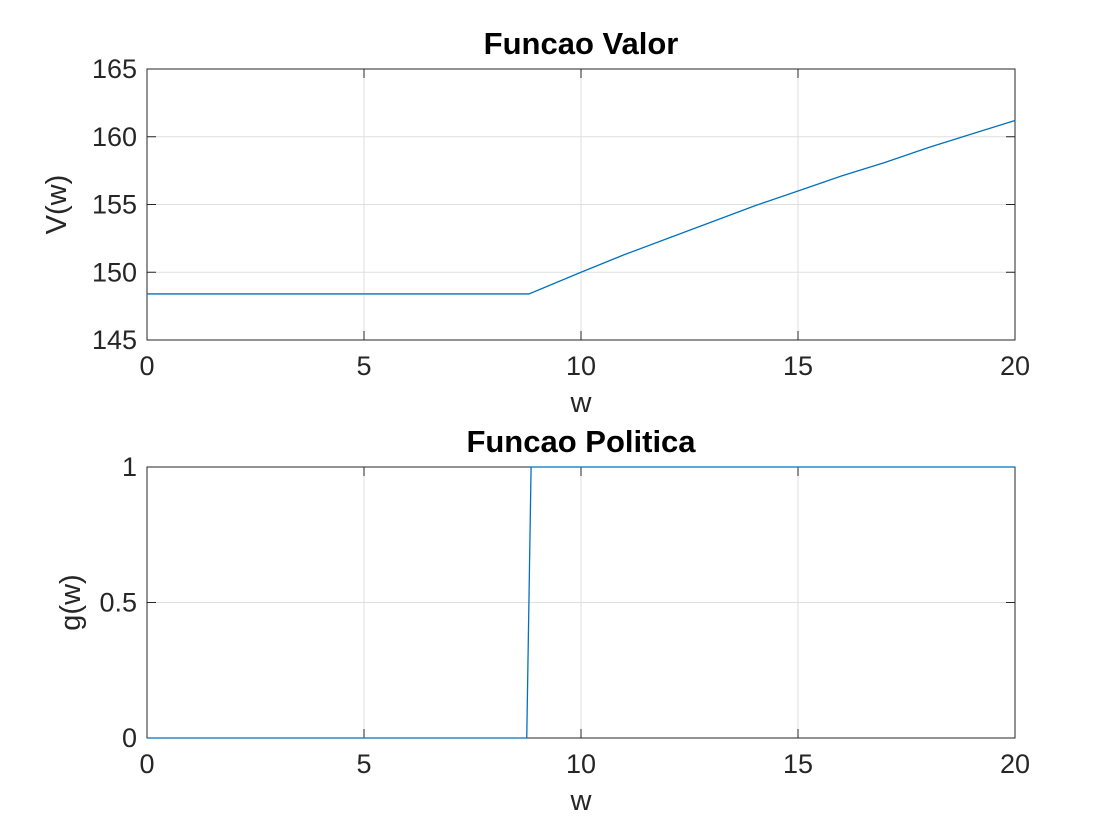 Image resolution: width=1120 pixels, height=840 pixels. Describe the element at coordinates (114, 137) in the screenshot. I see `value-y-tick-label: 160` at that location.